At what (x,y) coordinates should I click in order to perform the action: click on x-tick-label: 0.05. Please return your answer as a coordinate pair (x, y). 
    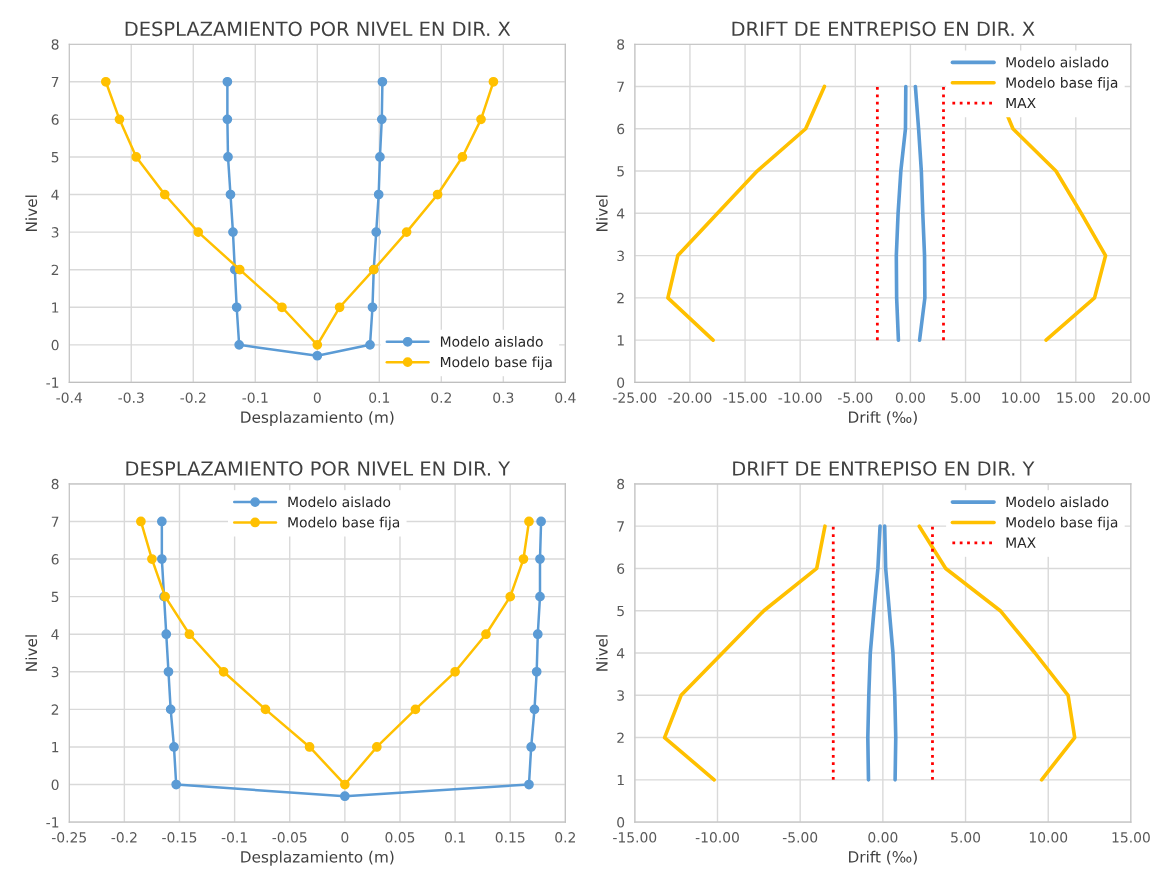
    Looking at the image, I should click on (400, 837).